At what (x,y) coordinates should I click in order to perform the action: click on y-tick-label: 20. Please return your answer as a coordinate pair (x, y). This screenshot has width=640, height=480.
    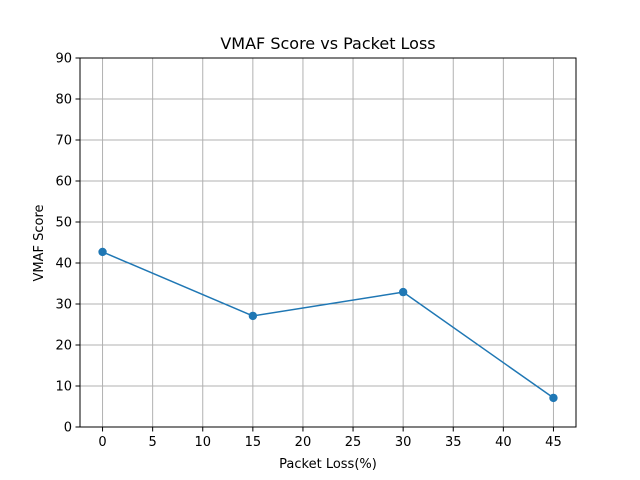
    Looking at the image, I should click on (63, 346).